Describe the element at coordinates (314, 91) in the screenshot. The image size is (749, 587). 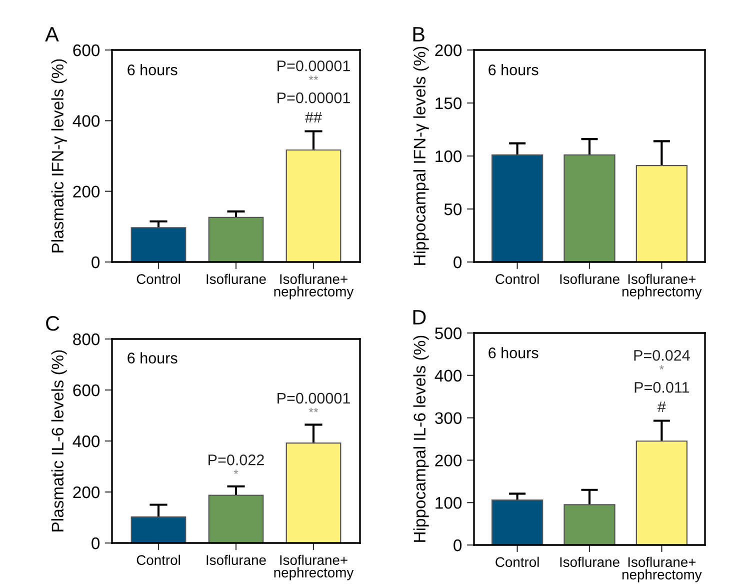
I see `annotation: P=0.00001 ** P=0.00001 ##` at that location.